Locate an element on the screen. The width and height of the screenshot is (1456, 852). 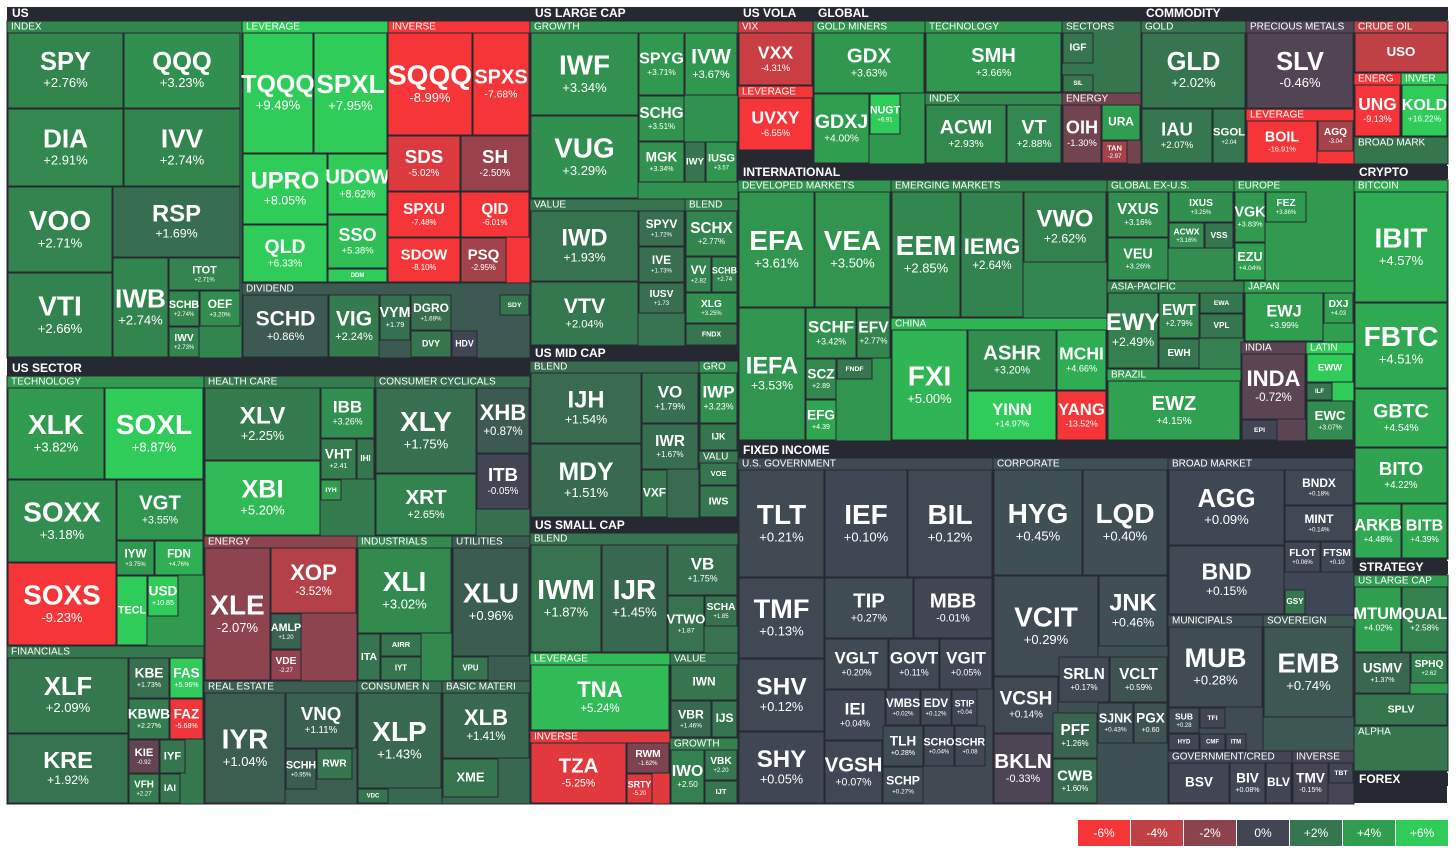
group-title: GOLD MINERS is located at coordinates (852, 27).